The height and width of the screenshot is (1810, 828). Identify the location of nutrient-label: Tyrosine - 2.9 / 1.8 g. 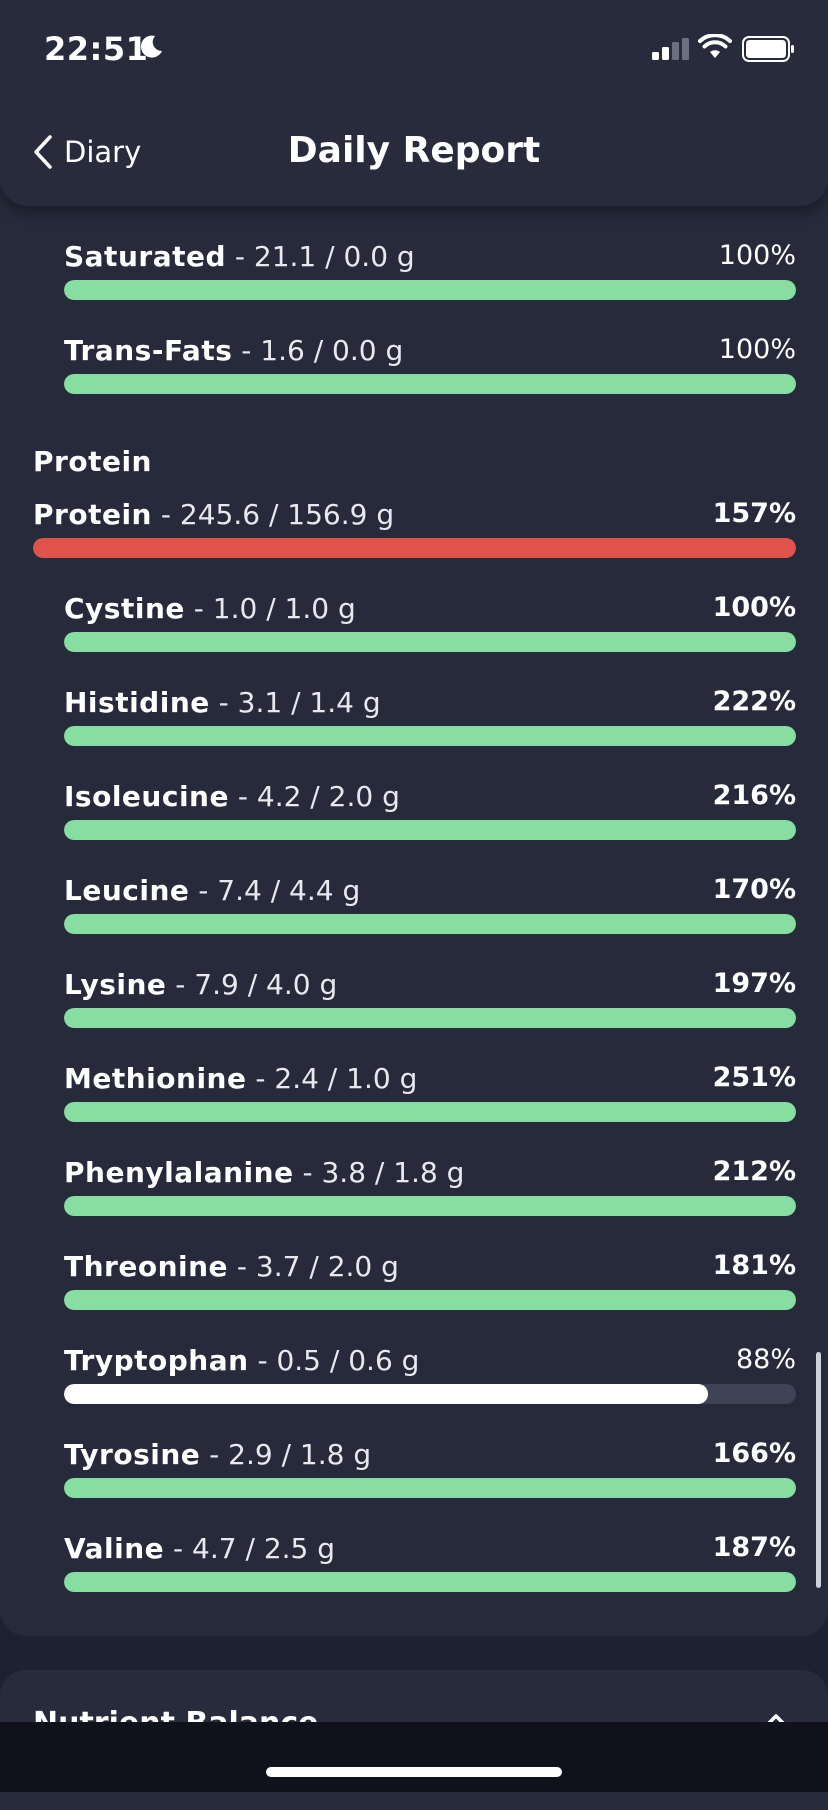
(217, 1454).